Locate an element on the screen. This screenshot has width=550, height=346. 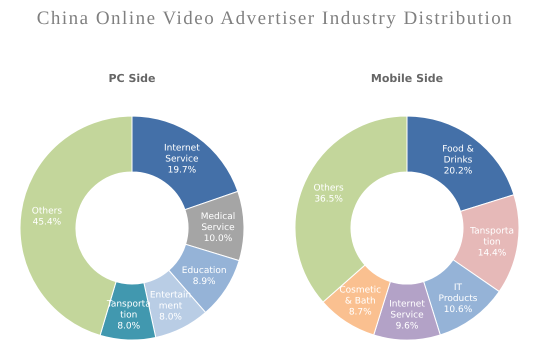
slice-label: Food & Drinks is located at coordinates (458, 155).